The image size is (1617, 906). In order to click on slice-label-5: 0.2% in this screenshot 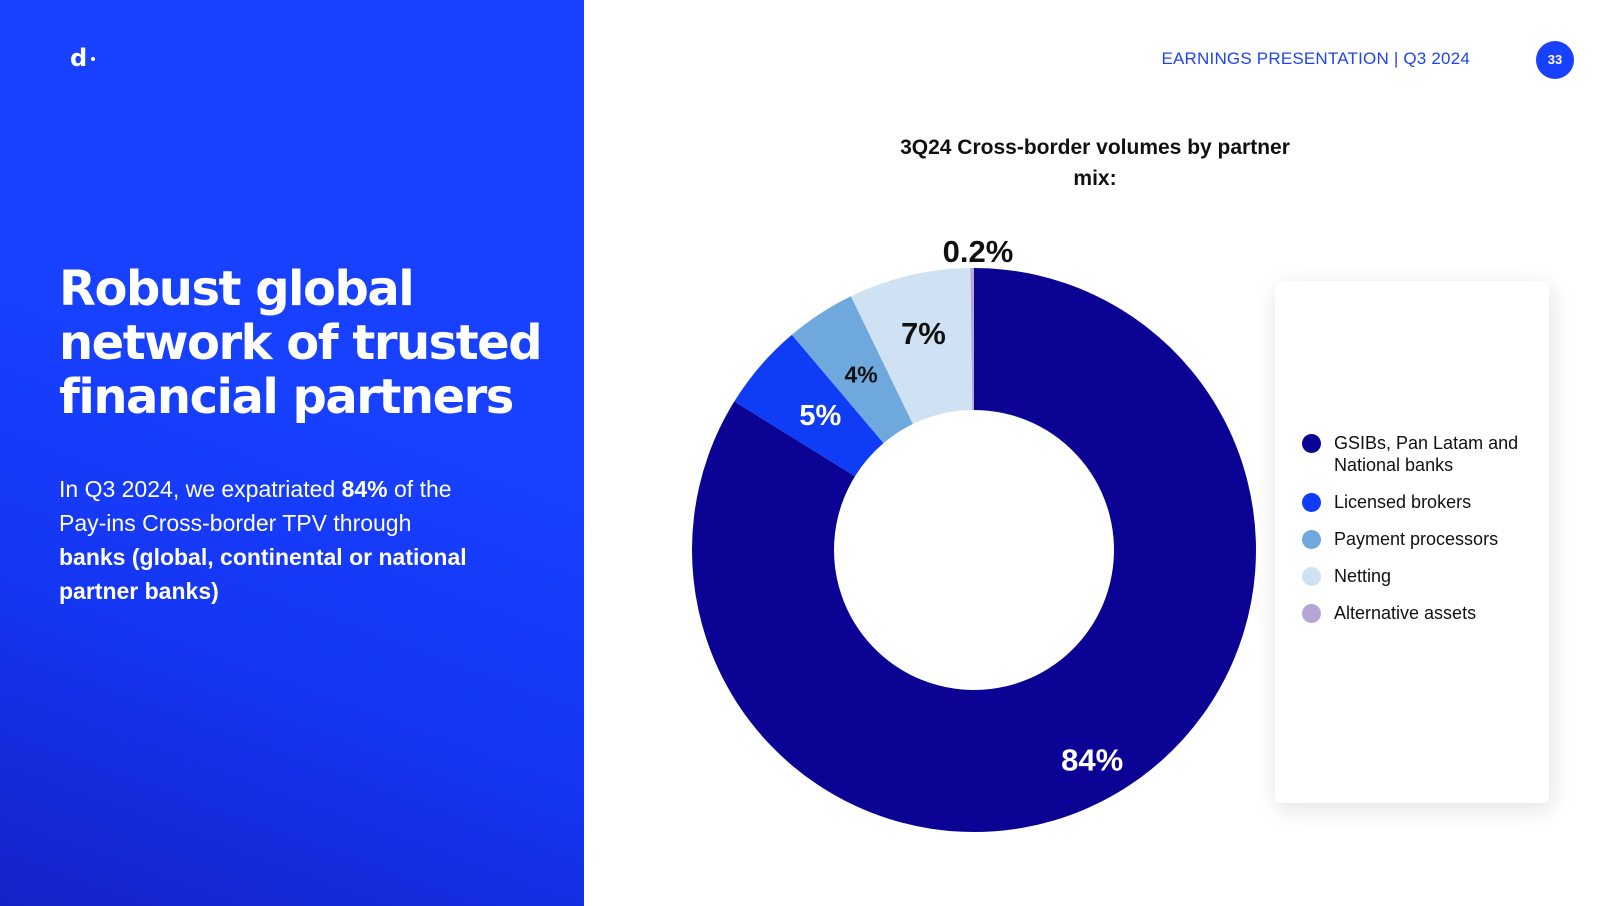, I will do `click(978, 251)`.